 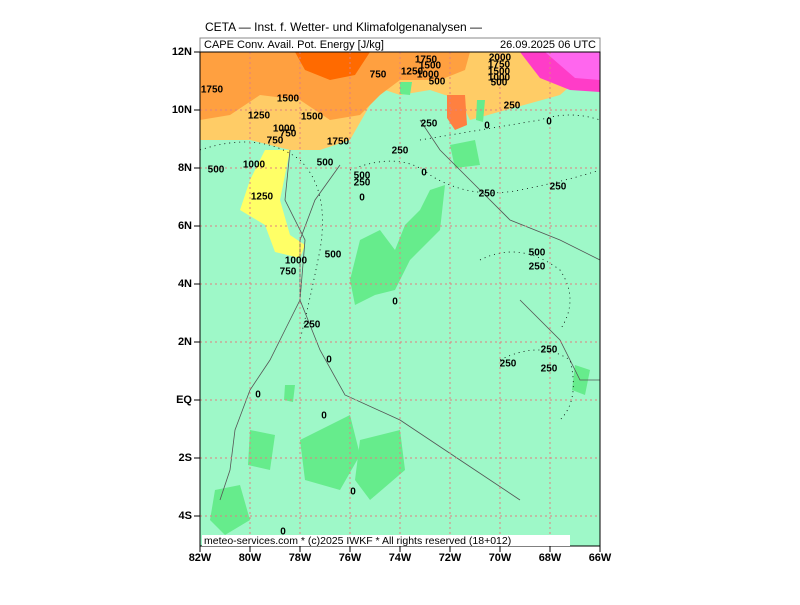 What do you see at coordinates (182, 110) in the screenshot?
I see `lat-label: 10N` at bounding box center [182, 110].